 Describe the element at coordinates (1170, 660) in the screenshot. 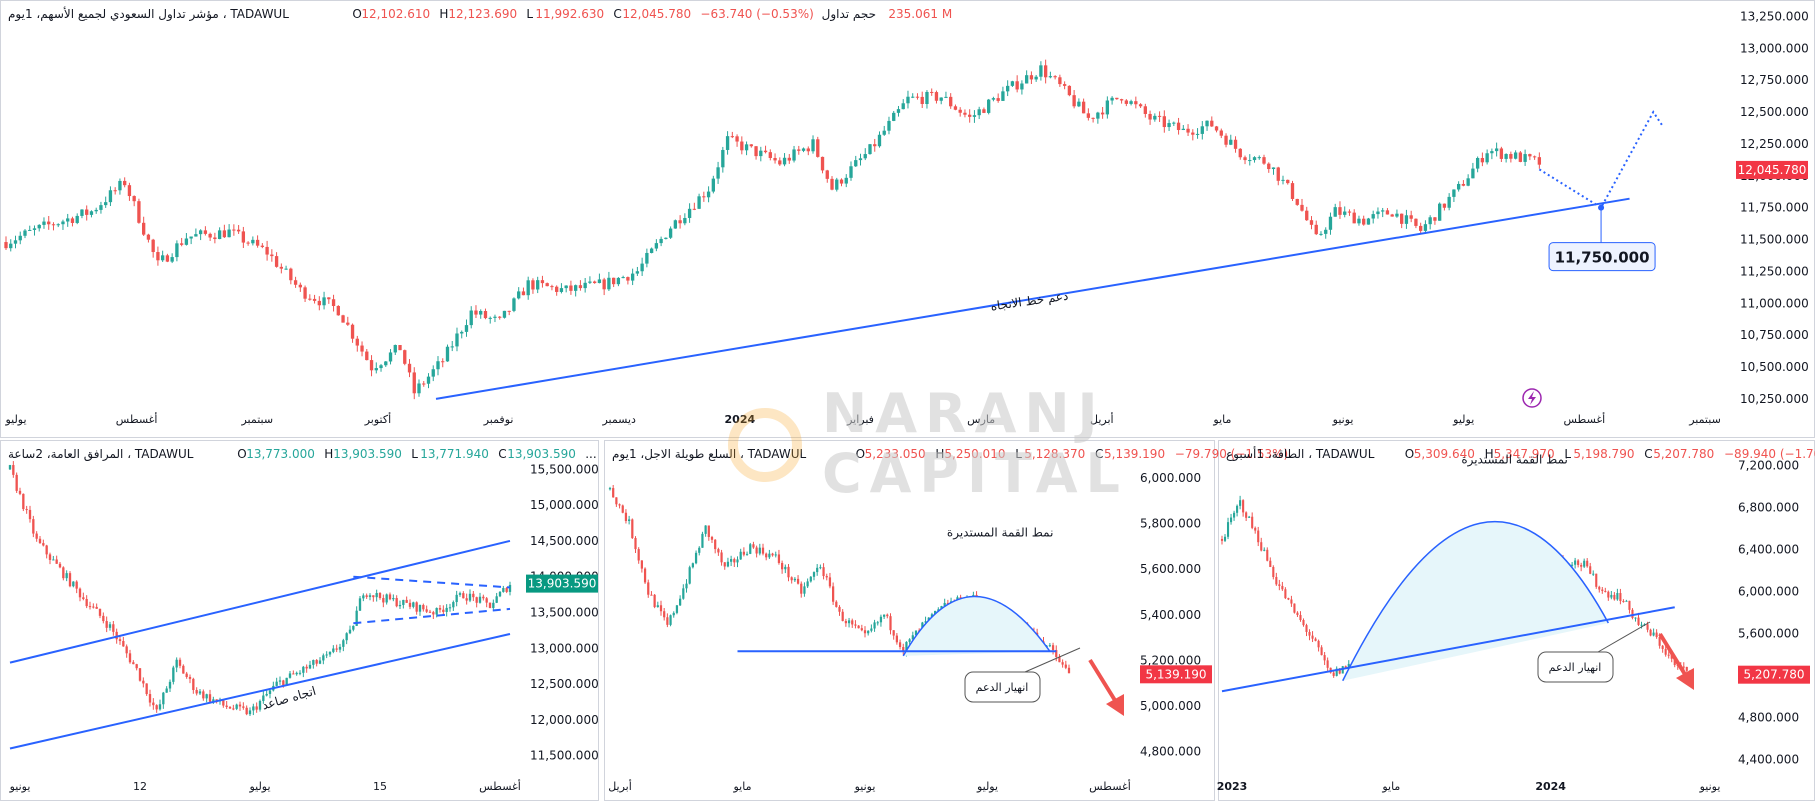

I see `y-tick-label: 5,200.000` at that location.